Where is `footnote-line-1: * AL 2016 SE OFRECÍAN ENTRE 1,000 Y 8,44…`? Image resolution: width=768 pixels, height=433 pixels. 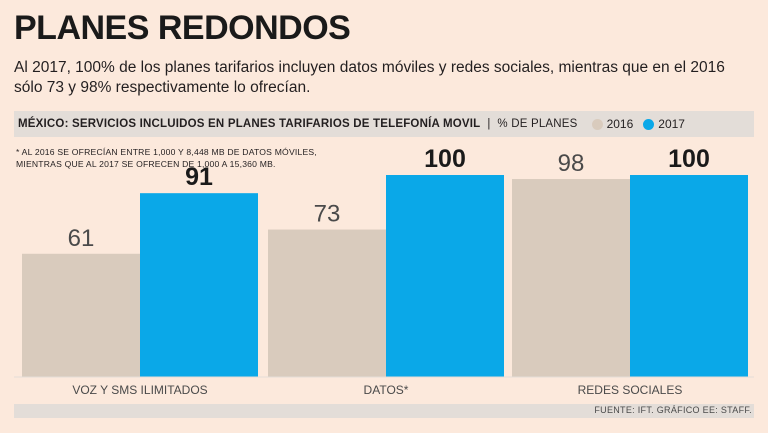
footnote-line-1: * AL 2016 SE OFRECÍAN ENTRE 1,000 Y 8,44… is located at coordinates (166, 152).